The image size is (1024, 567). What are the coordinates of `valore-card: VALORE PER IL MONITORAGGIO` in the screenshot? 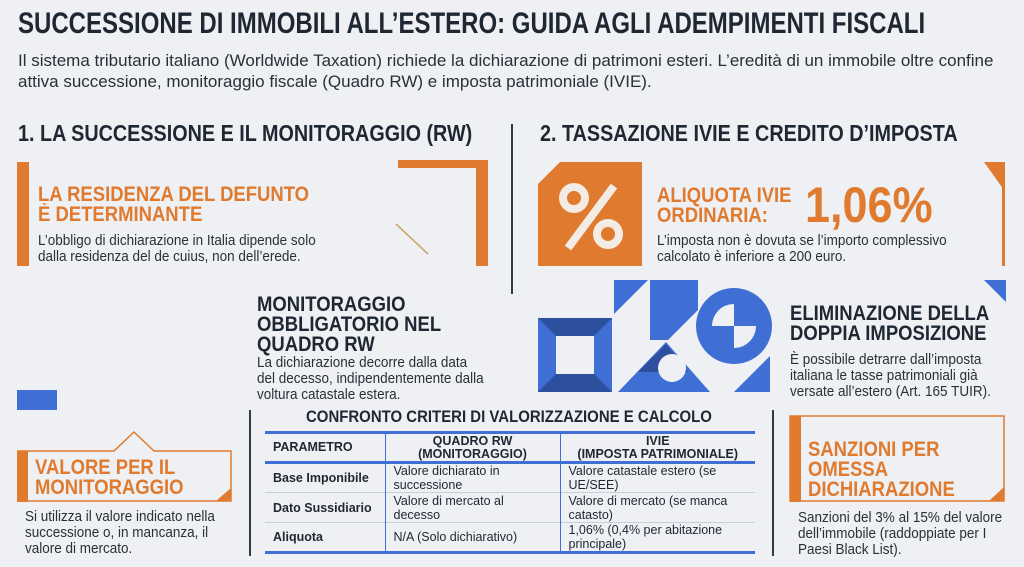 It's located at (119, 477).